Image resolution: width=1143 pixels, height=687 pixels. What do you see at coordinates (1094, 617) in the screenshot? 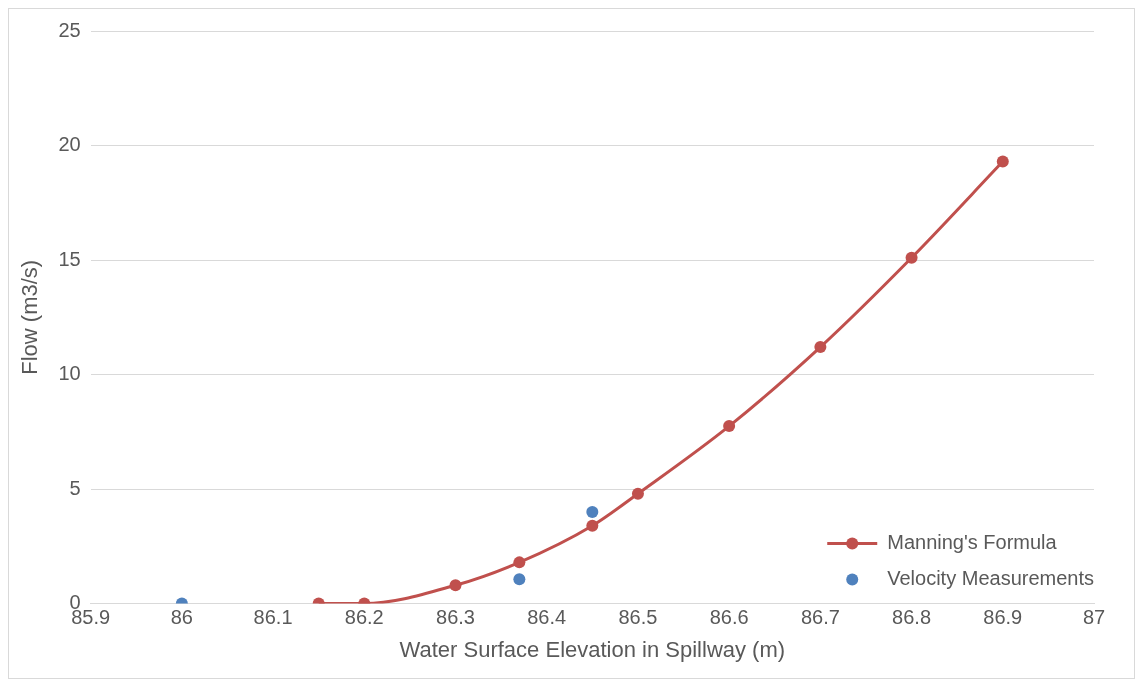
I see `x-tick-label: 87` at bounding box center [1094, 617].